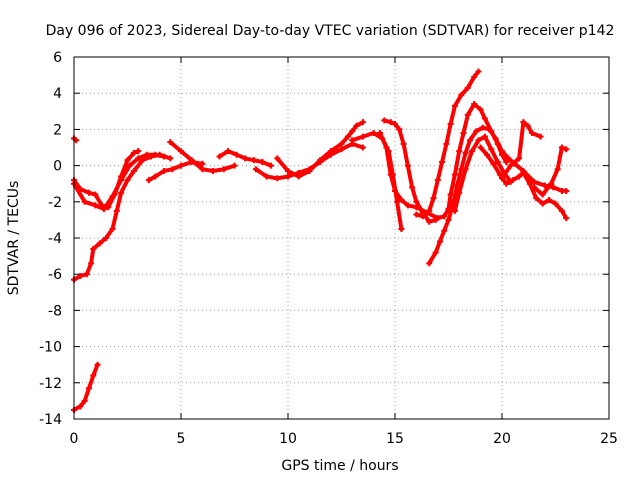 This screenshot has width=640, height=480. What do you see at coordinates (55, 203) in the screenshot?
I see `y-tick-label: -2` at bounding box center [55, 203].